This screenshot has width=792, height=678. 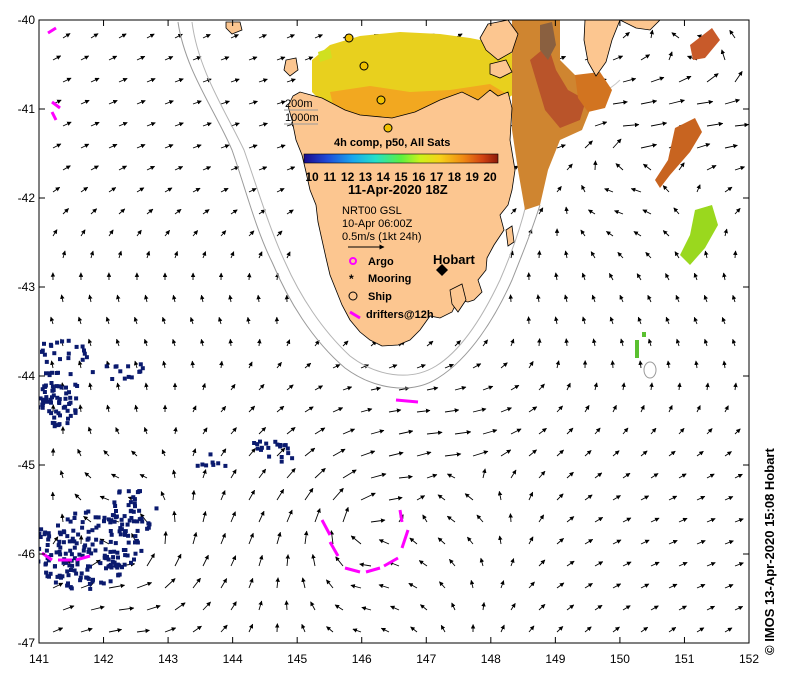 I want to click on colorbar-ticks: 10 11 12 13 14 15 16 17 18 19 20, so click(x=401, y=177).